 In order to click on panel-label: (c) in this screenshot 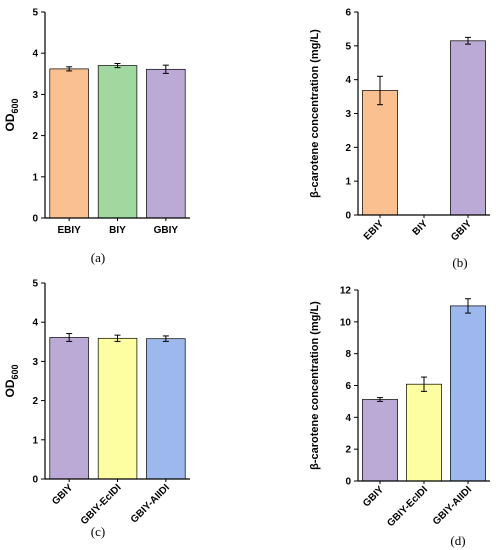, I will do `click(98, 531)`.